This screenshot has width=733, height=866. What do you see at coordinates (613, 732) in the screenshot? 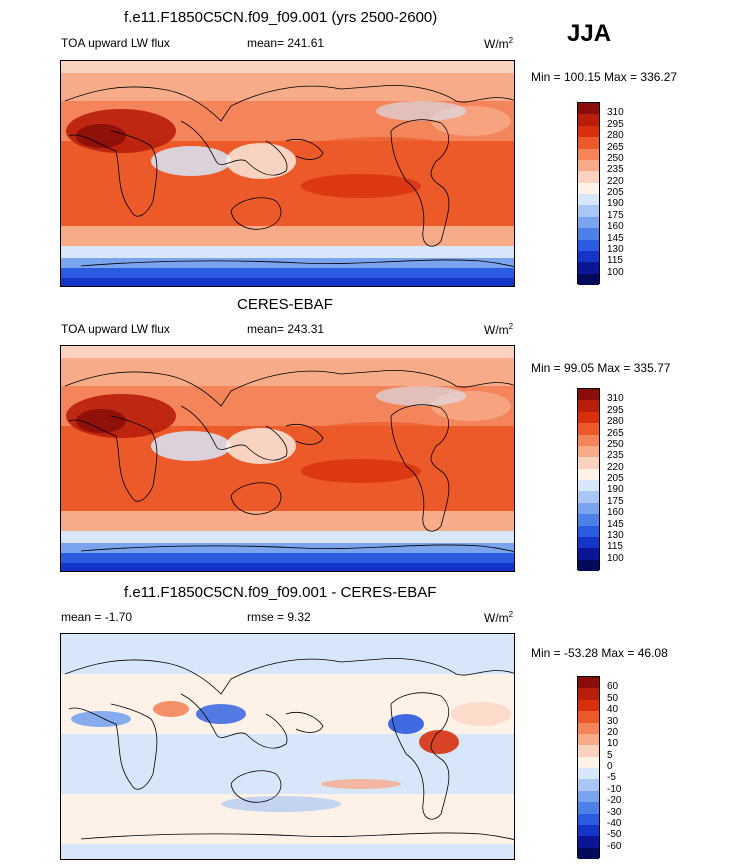
I see `colorbar-tick-label: 20` at bounding box center [613, 732].